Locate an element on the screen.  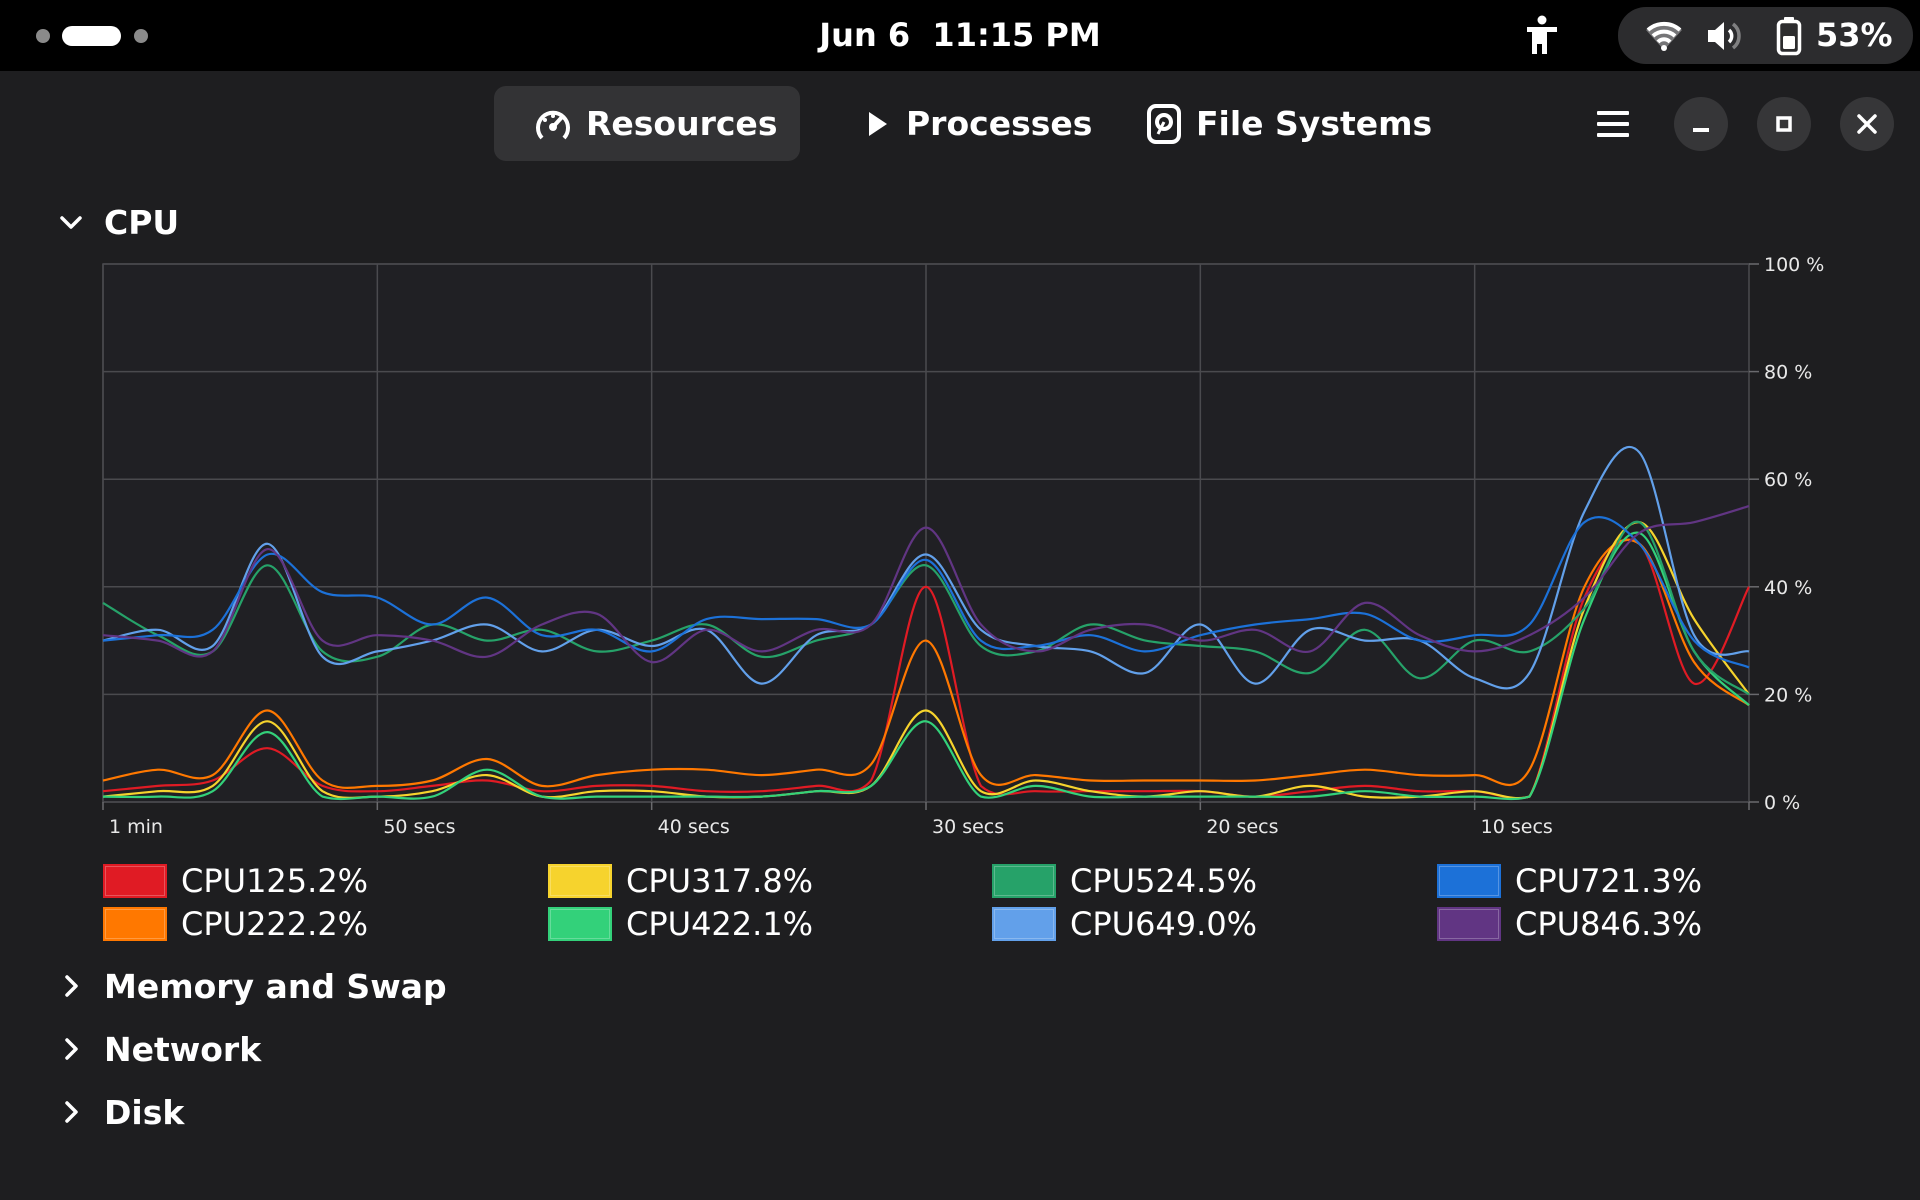
tab-label: File Systems is located at coordinates (1314, 123).